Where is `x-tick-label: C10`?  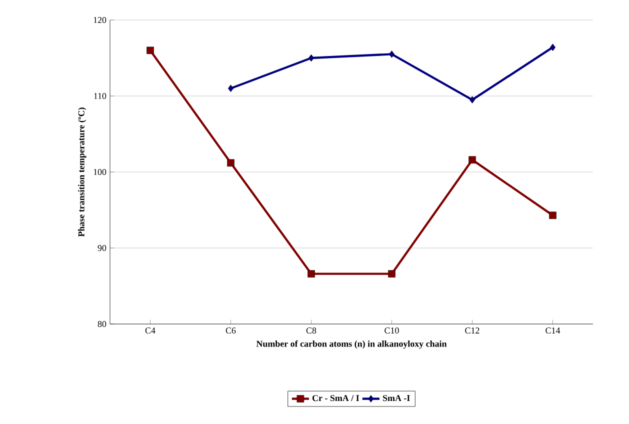
x-tick-label: C10 is located at coordinates (391, 331).